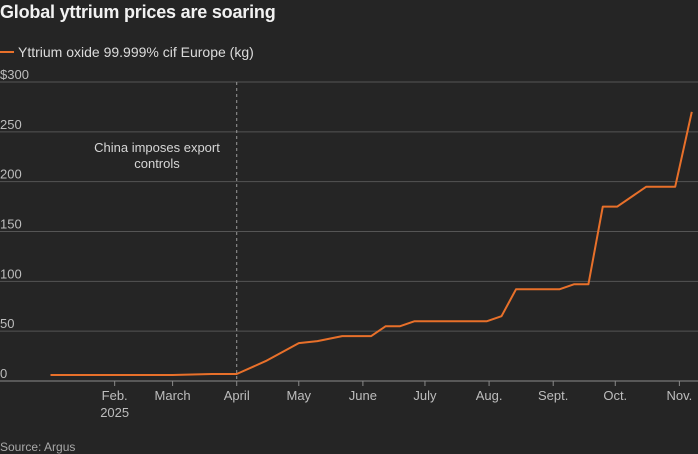 The width and height of the screenshot is (698, 454). Describe the element at coordinates (11, 224) in the screenshot. I see `y-tick-label: 150` at that location.